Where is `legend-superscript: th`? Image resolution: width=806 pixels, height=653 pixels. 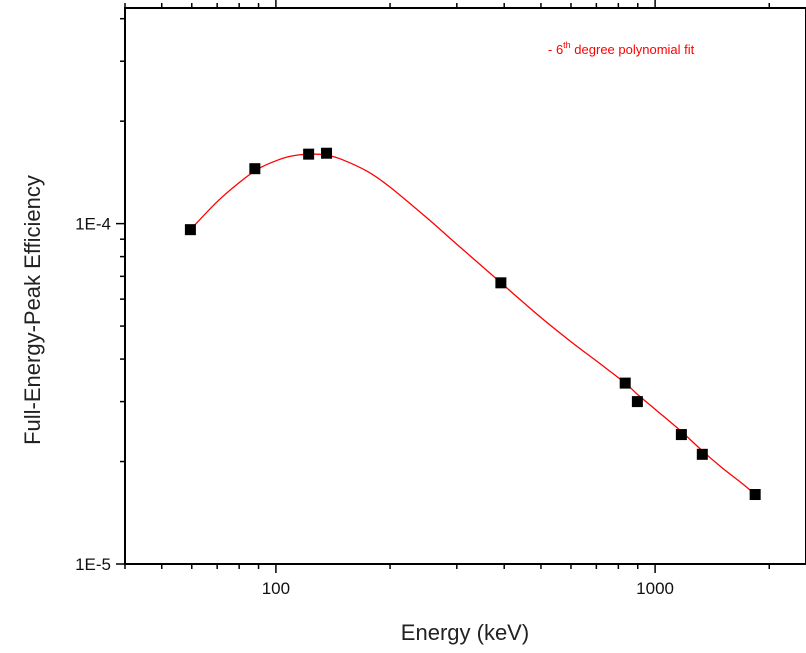
legend-superscript: th is located at coordinates (567, 45).